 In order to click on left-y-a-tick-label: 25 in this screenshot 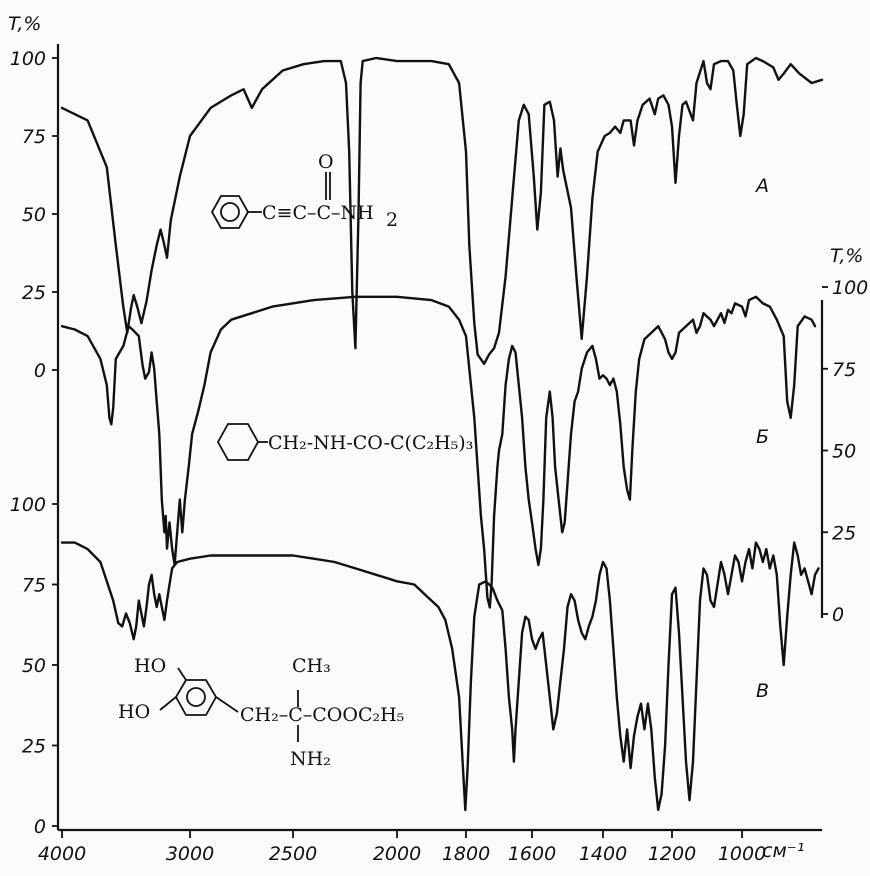, I will do `click(34, 293)`.